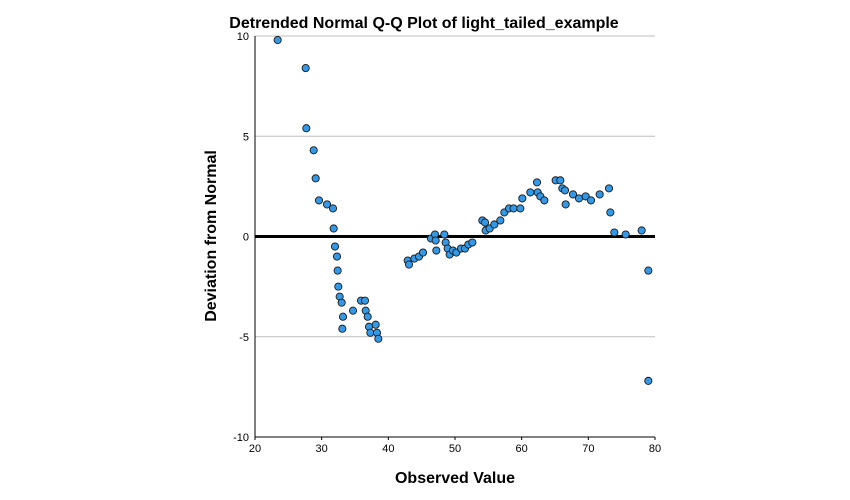 Image resolution: width=850 pixels, height=500 pixels. Describe the element at coordinates (588, 449) in the screenshot. I see `x-tick-label: 70` at that location.